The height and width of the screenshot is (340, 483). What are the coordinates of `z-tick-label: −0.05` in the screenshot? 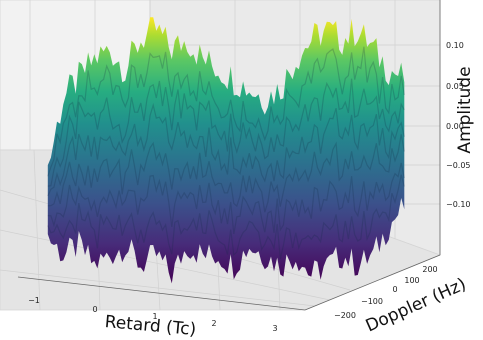 It's located at (458, 165).